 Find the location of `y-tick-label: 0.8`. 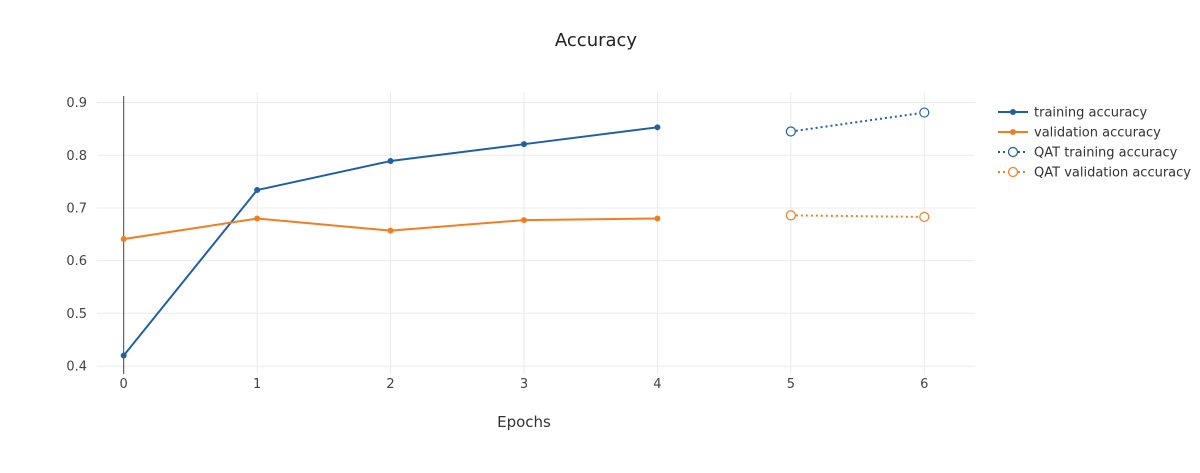

y-tick-label: 0.8 is located at coordinates (76, 156).